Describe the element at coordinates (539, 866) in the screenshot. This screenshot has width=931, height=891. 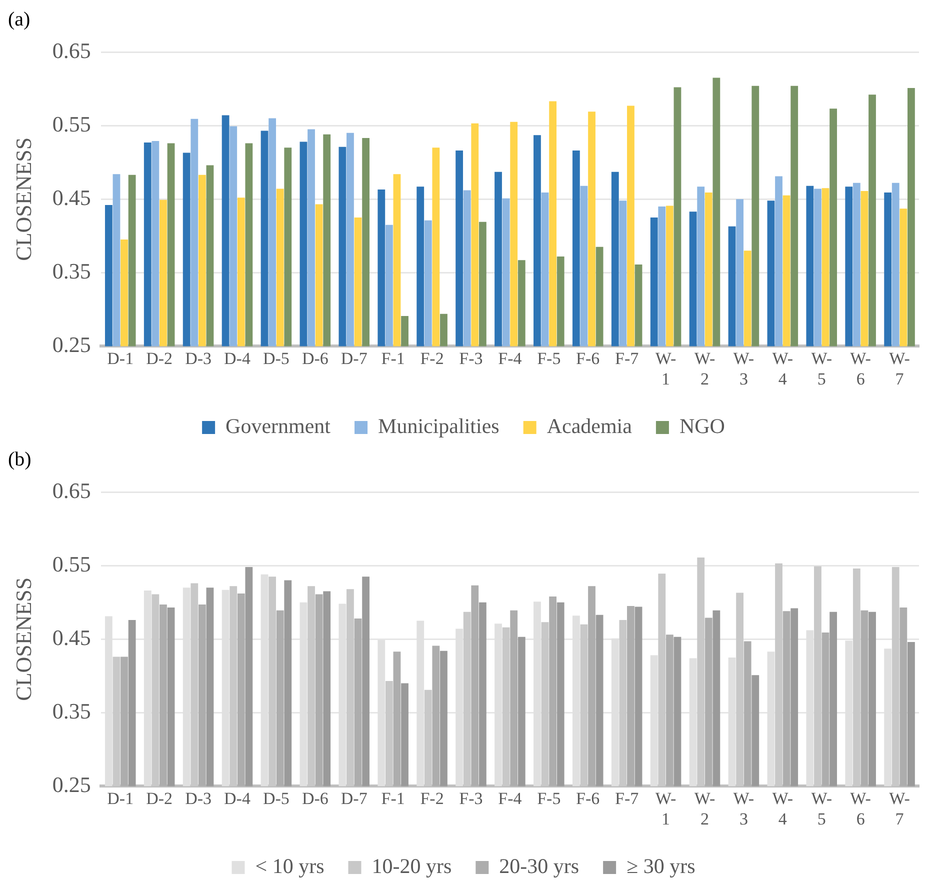
I see `legend-label: 20-30 yrs` at that location.